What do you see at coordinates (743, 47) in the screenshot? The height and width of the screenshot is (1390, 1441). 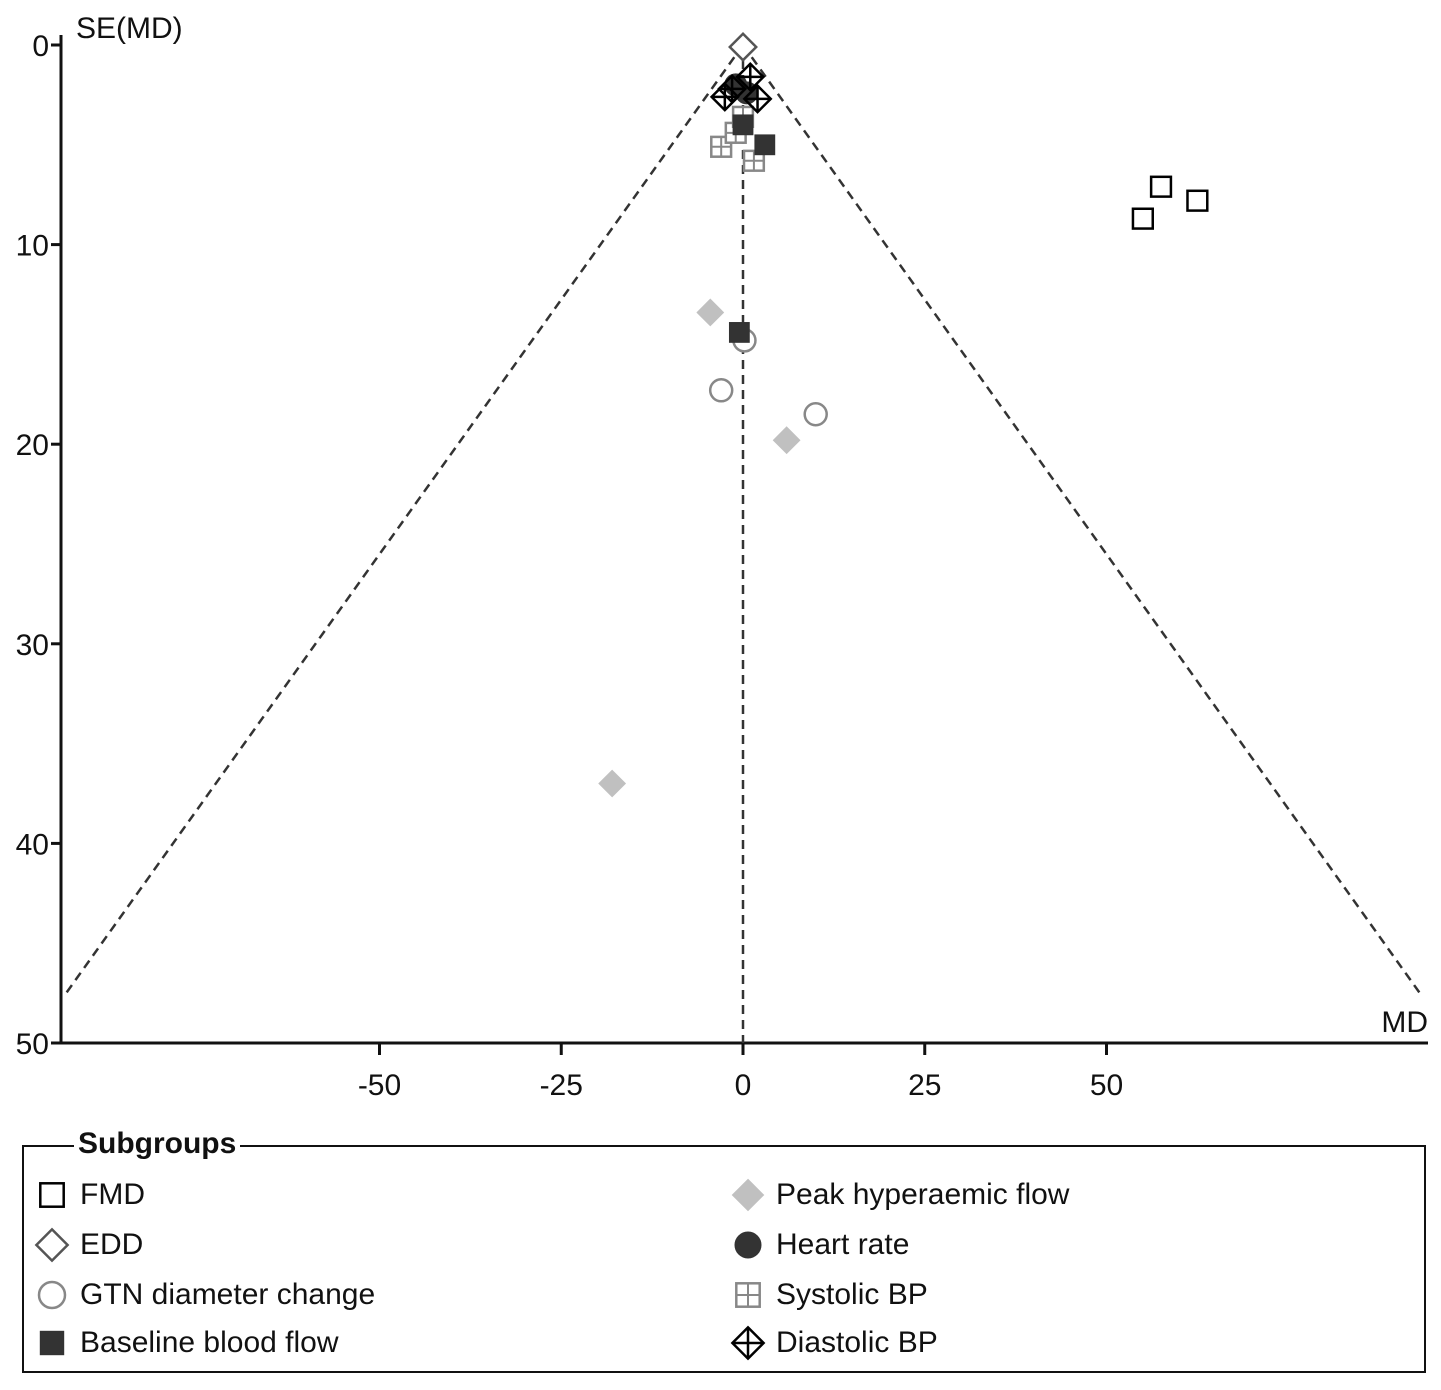 I see `data-point-open-diamond` at bounding box center [743, 47].